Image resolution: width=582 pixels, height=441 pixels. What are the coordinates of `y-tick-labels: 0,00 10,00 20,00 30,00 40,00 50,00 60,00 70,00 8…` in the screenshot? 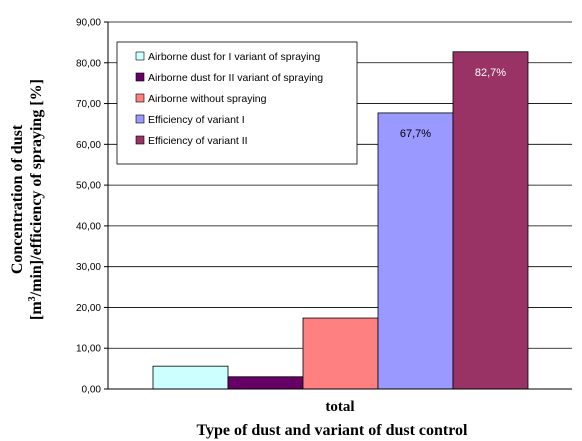 It's located at (92, 207).